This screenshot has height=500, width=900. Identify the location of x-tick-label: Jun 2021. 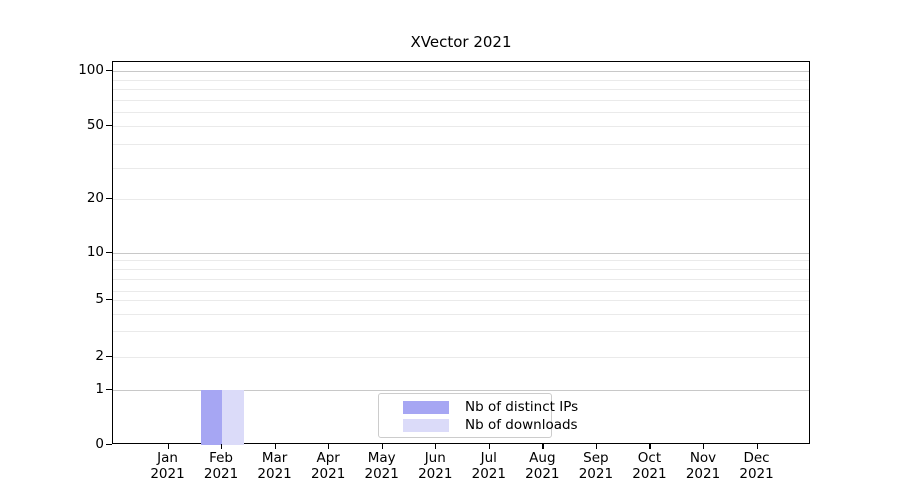
(435, 466).